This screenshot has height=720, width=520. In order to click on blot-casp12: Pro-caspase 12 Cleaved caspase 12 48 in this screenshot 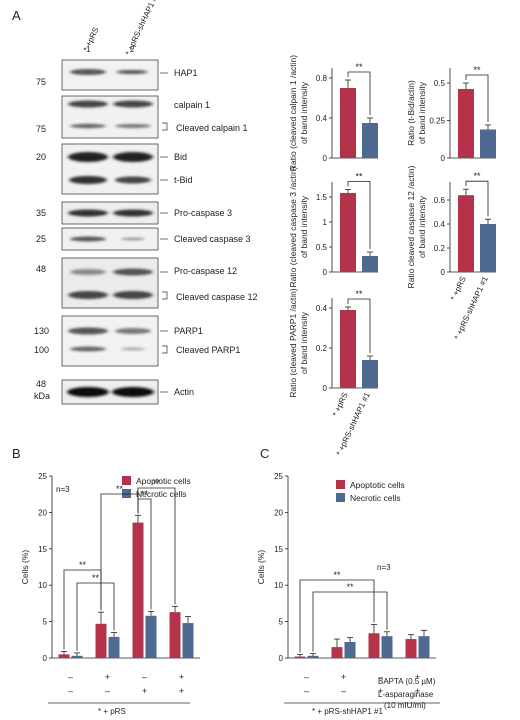, I will do `click(147, 283)`.